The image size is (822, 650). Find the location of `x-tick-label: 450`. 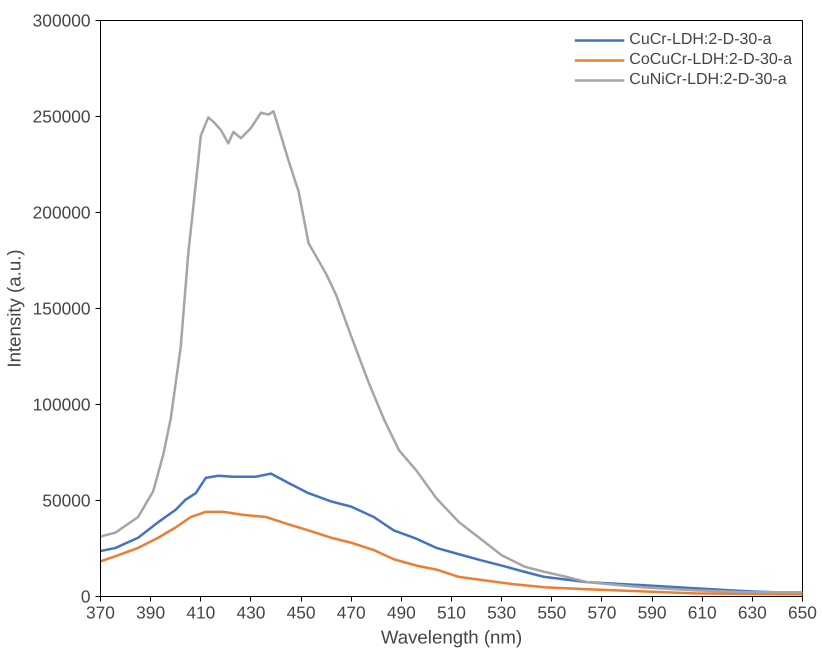

x-tick-label: 450 is located at coordinates (301, 612).